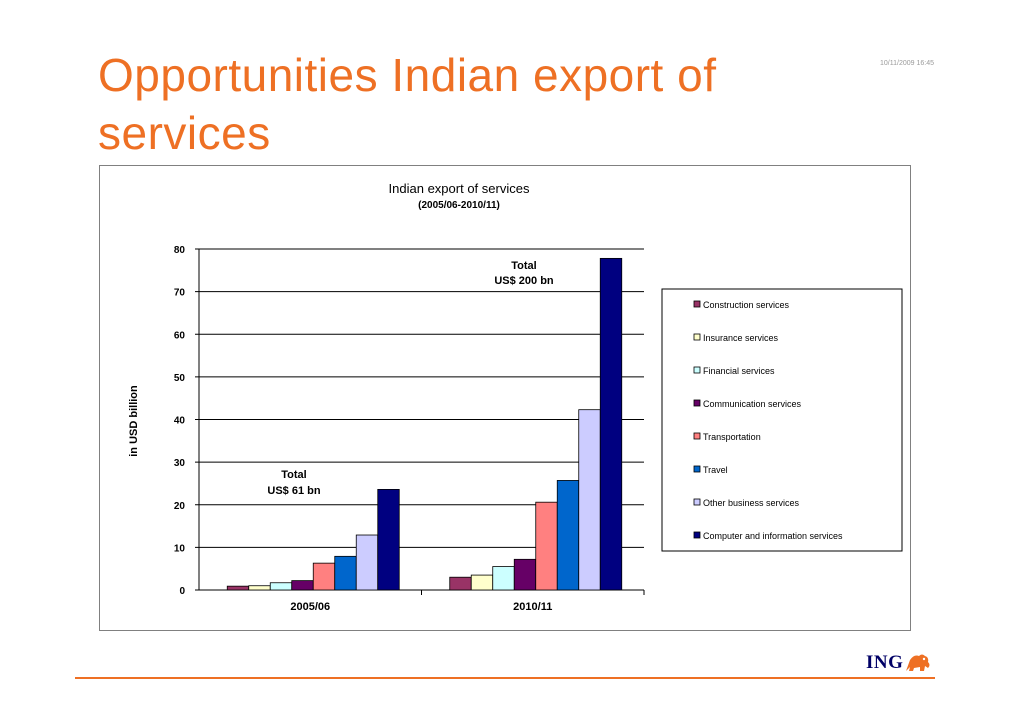  I want to click on total-annotation-value: US$ 200 bn, so click(524, 281).